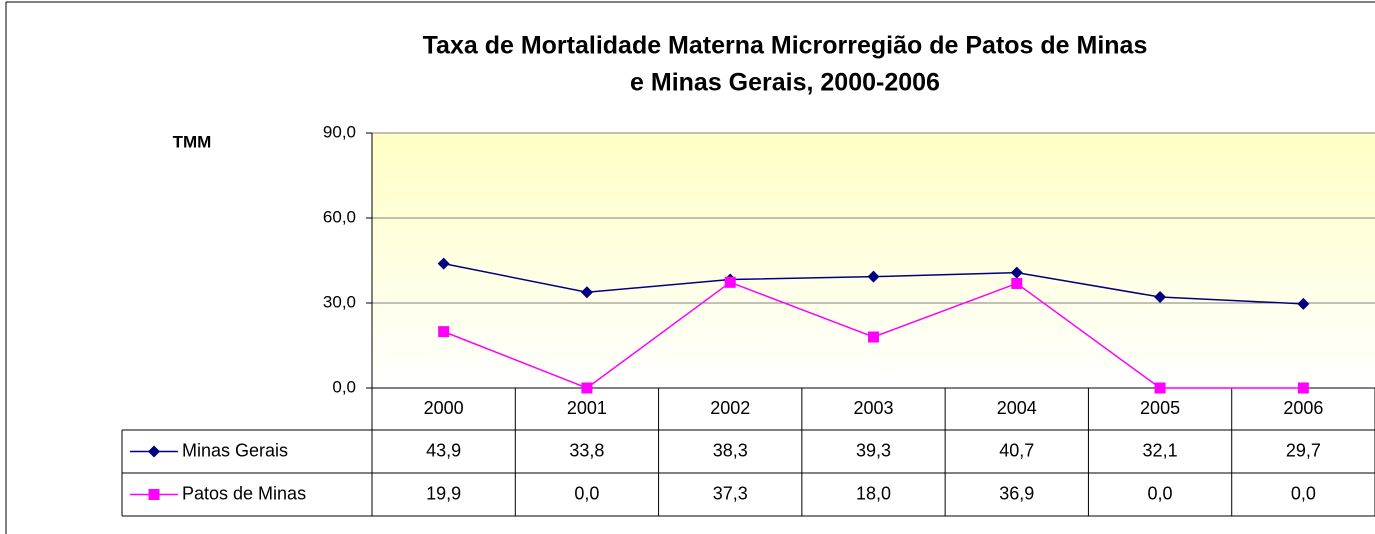 This screenshot has height=534, width=1375. I want to click on table-value: 43,9, so click(443, 450).